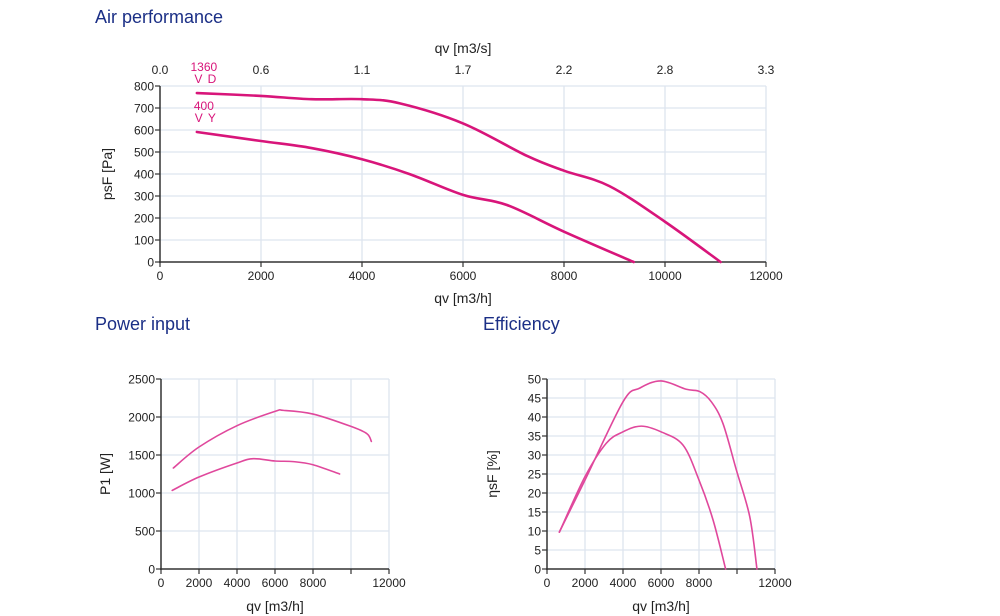 The image size is (1000, 616). What do you see at coordinates (463, 48) in the screenshot?
I see `air-x2-axis-title: qv [m3/s]` at bounding box center [463, 48].